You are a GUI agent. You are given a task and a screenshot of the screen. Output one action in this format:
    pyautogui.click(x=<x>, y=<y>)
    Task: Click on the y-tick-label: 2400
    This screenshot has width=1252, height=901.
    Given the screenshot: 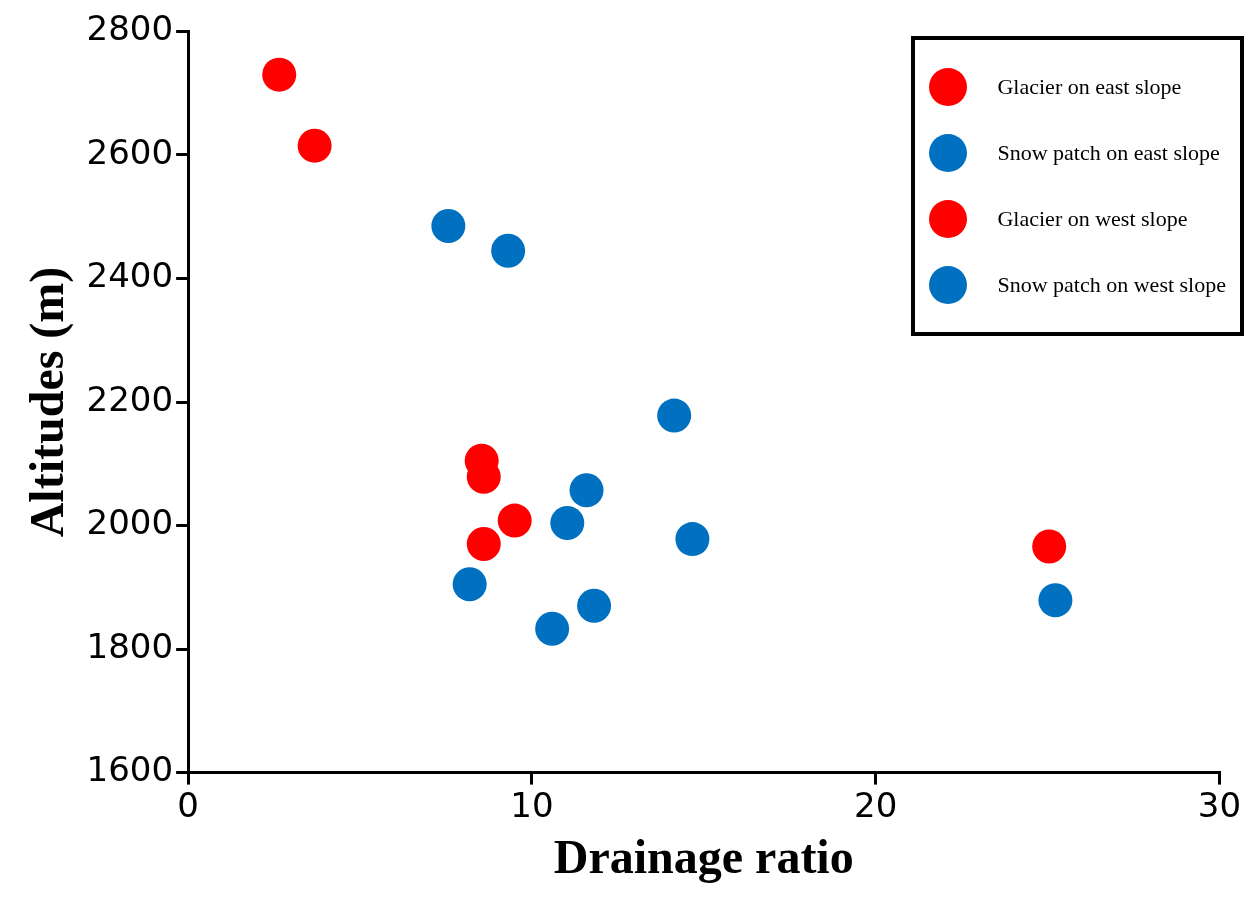 What is the action you would take?
    pyautogui.click(x=130, y=275)
    